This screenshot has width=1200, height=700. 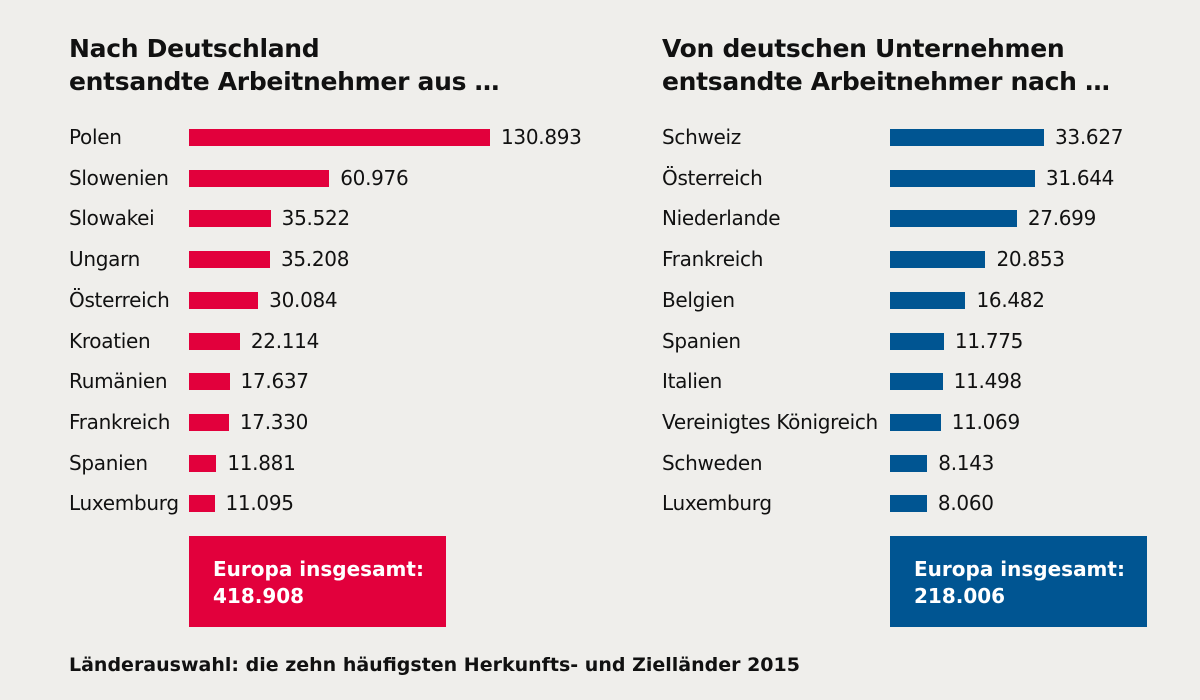 What do you see at coordinates (110, 340) in the screenshot?
I see `left-category-label: Kroatien` at bounding box center [110, 340].